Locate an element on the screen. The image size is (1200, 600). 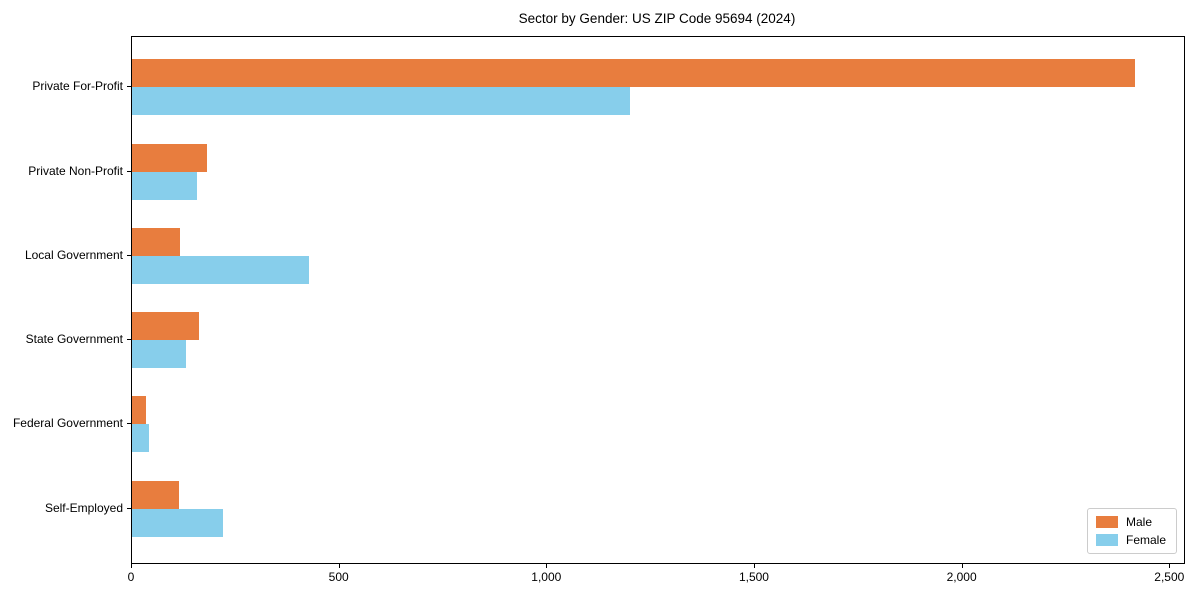
y-tick-self-employed is located at coordinates (129, 508).